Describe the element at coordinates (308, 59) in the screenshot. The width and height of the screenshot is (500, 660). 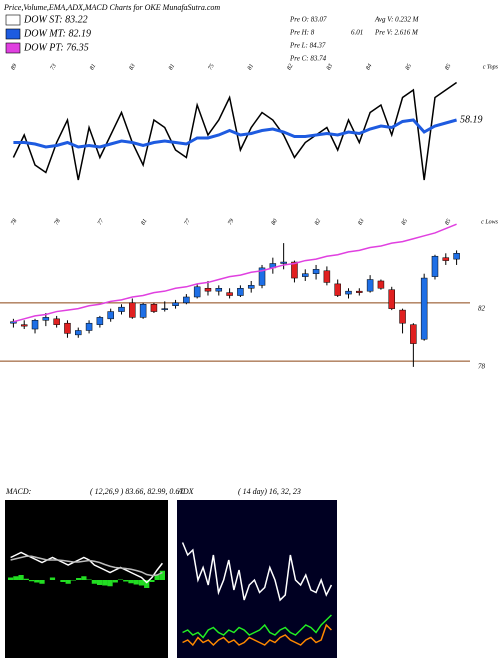
I see `info-text: Pre C: 83.74` at that location.